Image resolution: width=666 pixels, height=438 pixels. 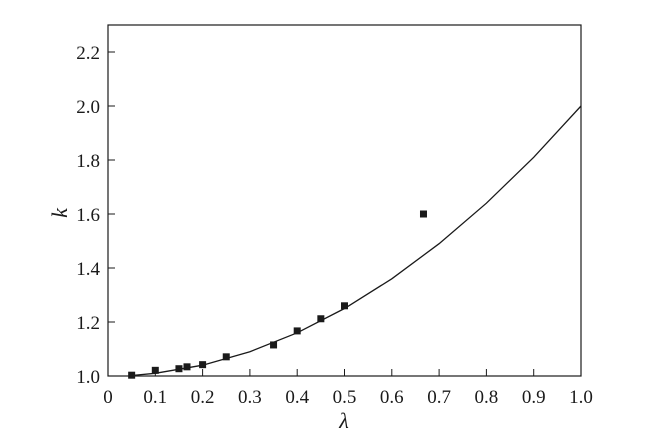 I want to click on x-tick-label: 0.2, so click(x=203, y=397).